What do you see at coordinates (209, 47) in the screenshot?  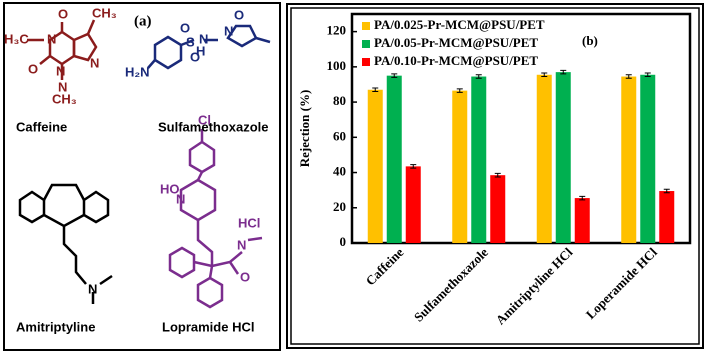 I see `sulfamethoxazole-structure` at bounding box center [209, 47].